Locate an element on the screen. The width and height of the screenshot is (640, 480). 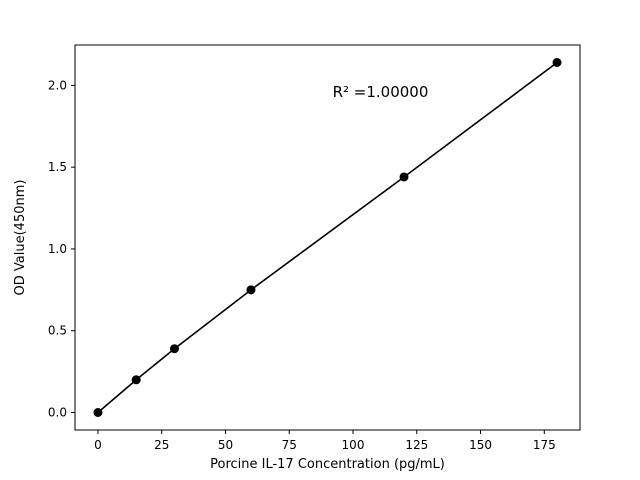
x-tick-label: 75 is located at coordinates (289, 445).